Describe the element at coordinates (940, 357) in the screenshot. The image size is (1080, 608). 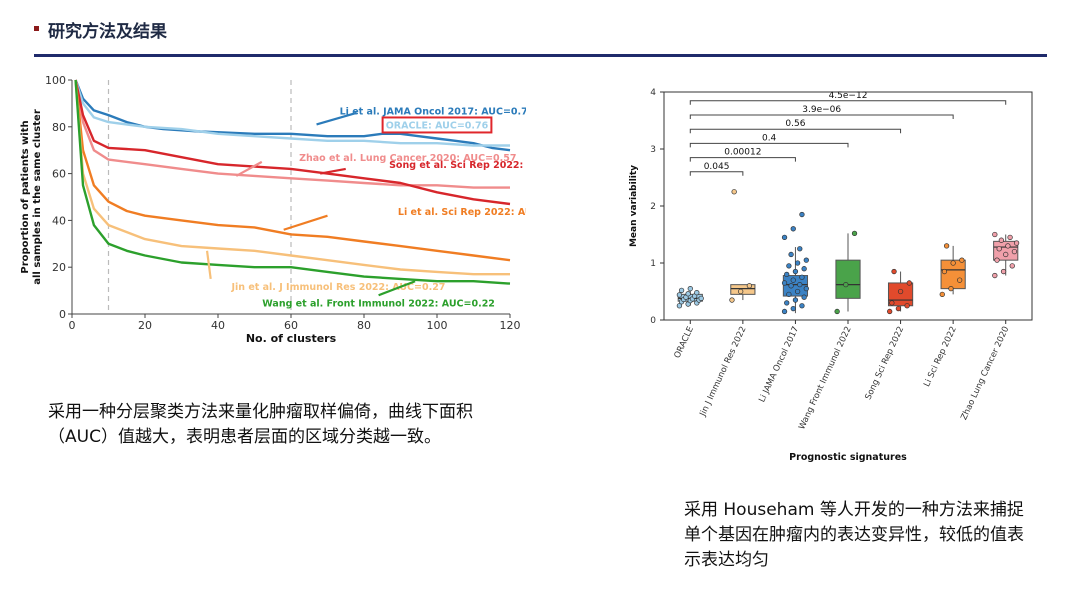
I see `x-tick-label: Li Sci Rep 2022` at that location.